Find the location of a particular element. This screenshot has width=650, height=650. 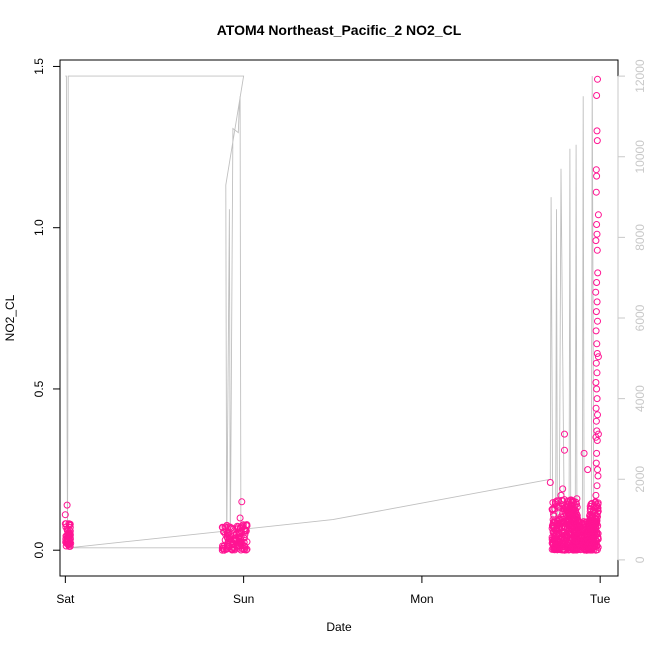

y2-tick-label: 4000 is located at coordinates (640, 398).